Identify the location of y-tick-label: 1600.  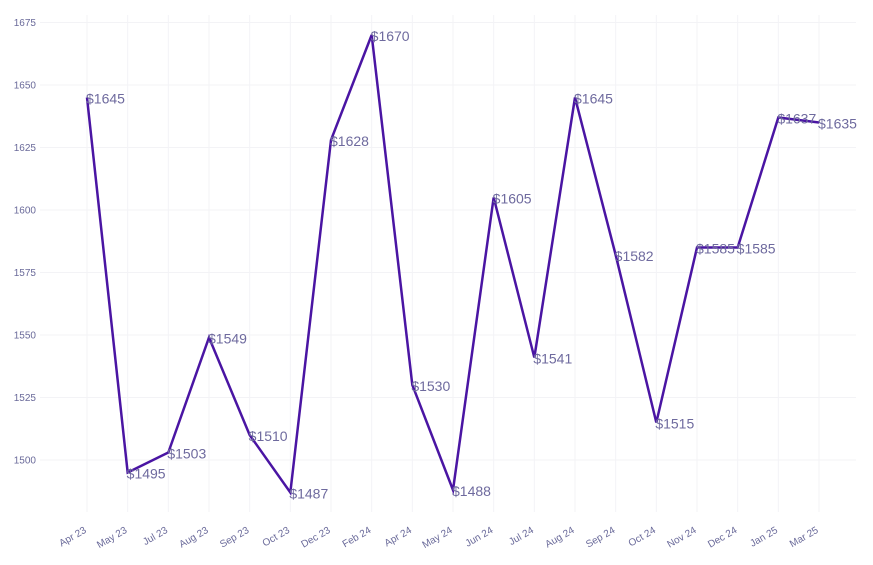
(25, 211).